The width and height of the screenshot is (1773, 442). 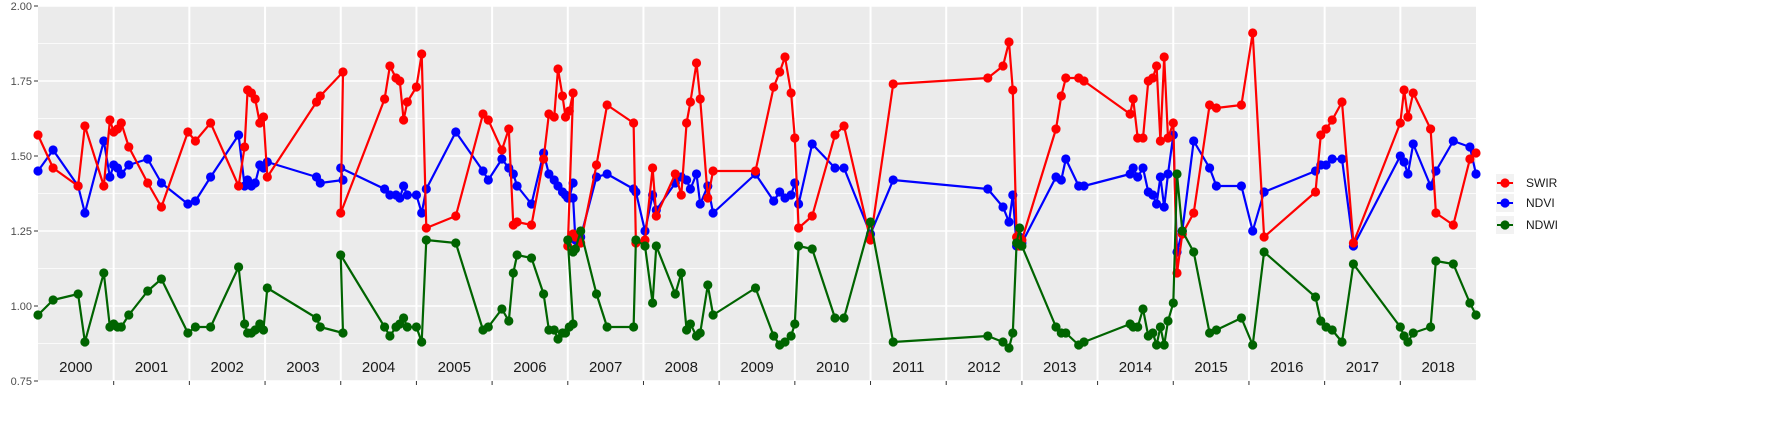 What do you see at coordinates (21, 82) in the screenshot?
I see `y-tick-label: 1.75` at bounding box center [21, 82].